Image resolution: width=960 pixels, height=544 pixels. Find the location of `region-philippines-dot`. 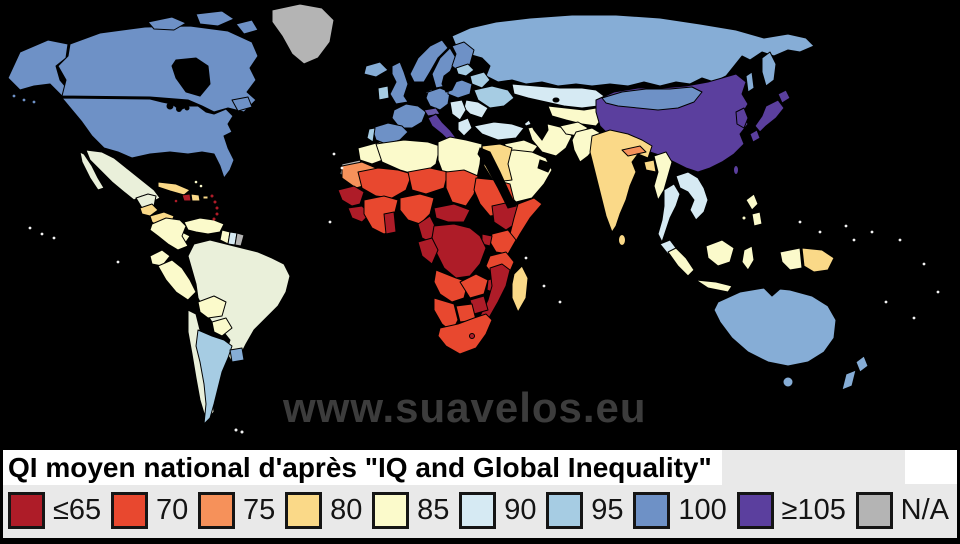

region-philippines-dot is located at coordinates (744, 218).